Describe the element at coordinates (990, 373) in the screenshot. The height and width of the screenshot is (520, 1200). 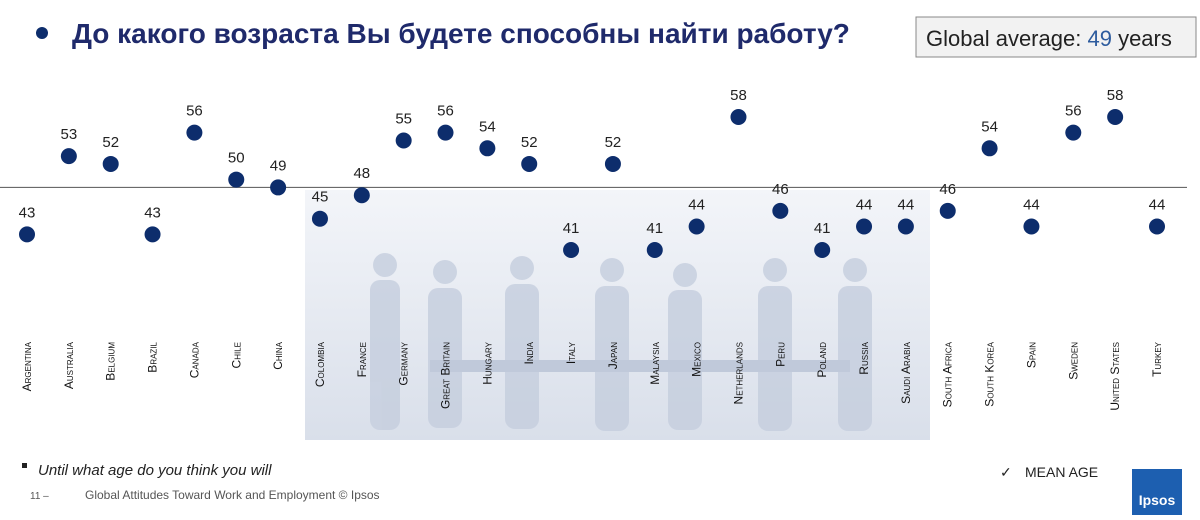
I see `category-label: South Korea` at that location.